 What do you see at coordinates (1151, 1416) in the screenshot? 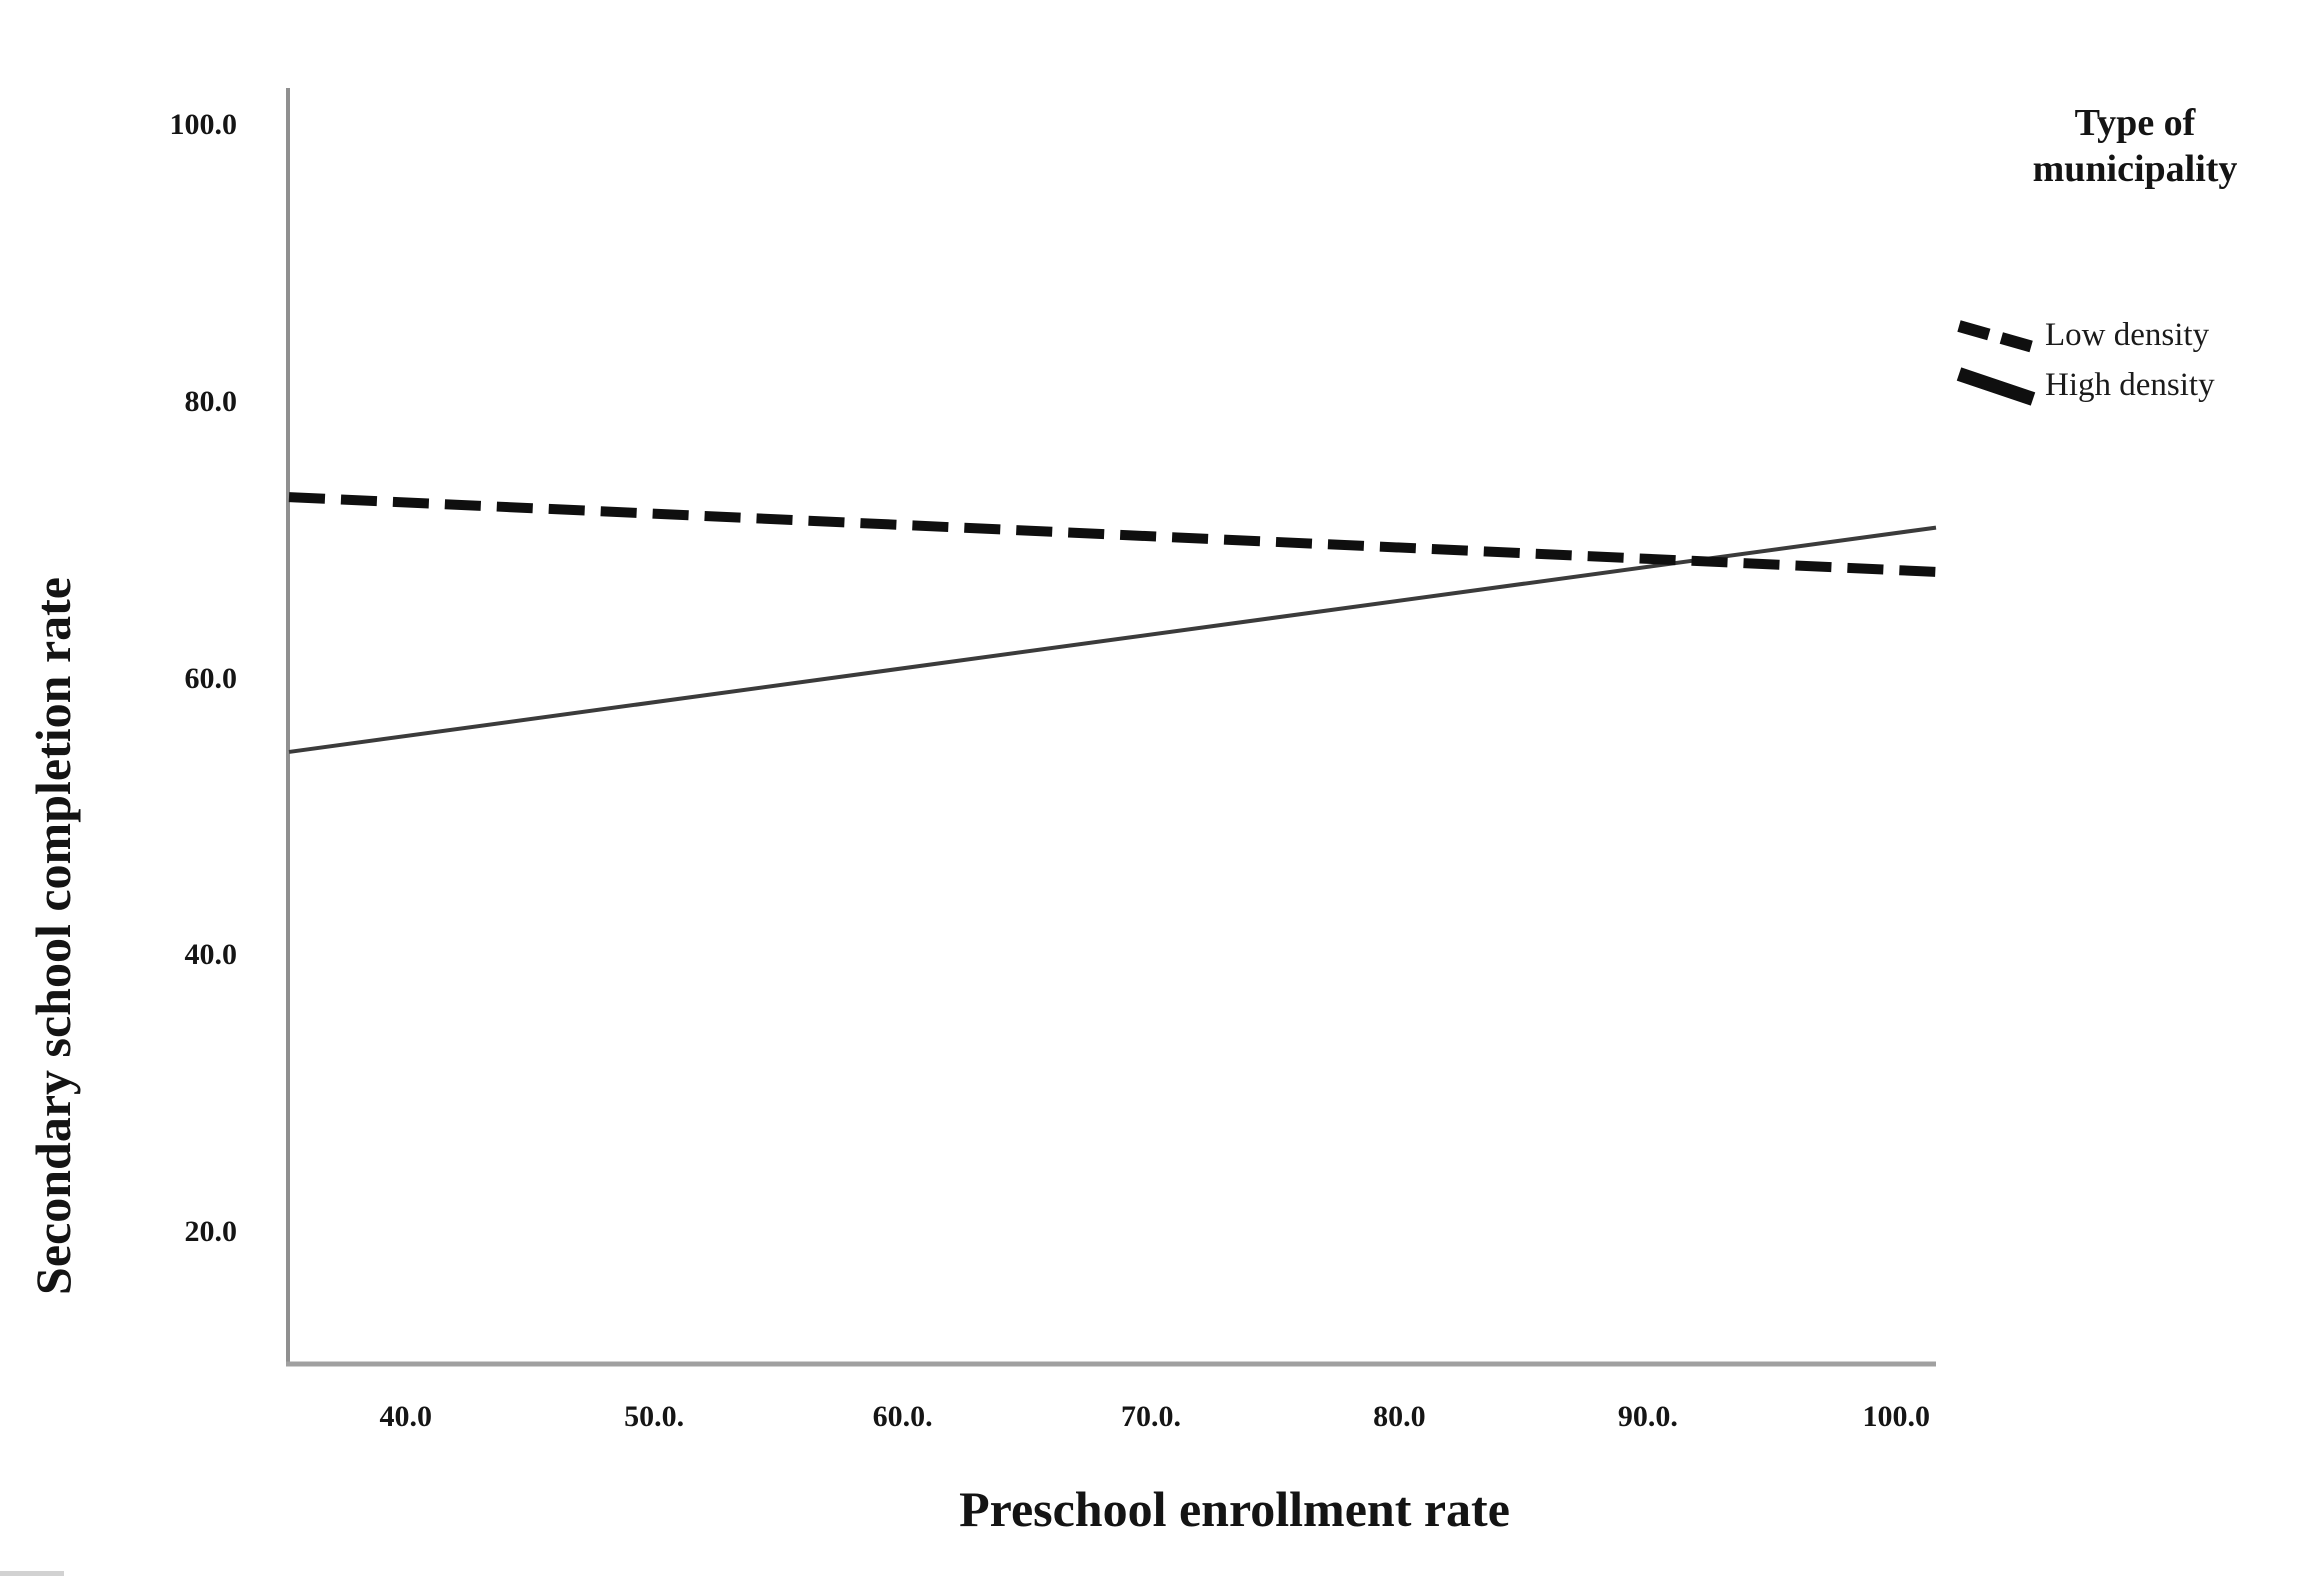
I see `x-tick-label: 70.0.` at bounding box center [1151, 1416].